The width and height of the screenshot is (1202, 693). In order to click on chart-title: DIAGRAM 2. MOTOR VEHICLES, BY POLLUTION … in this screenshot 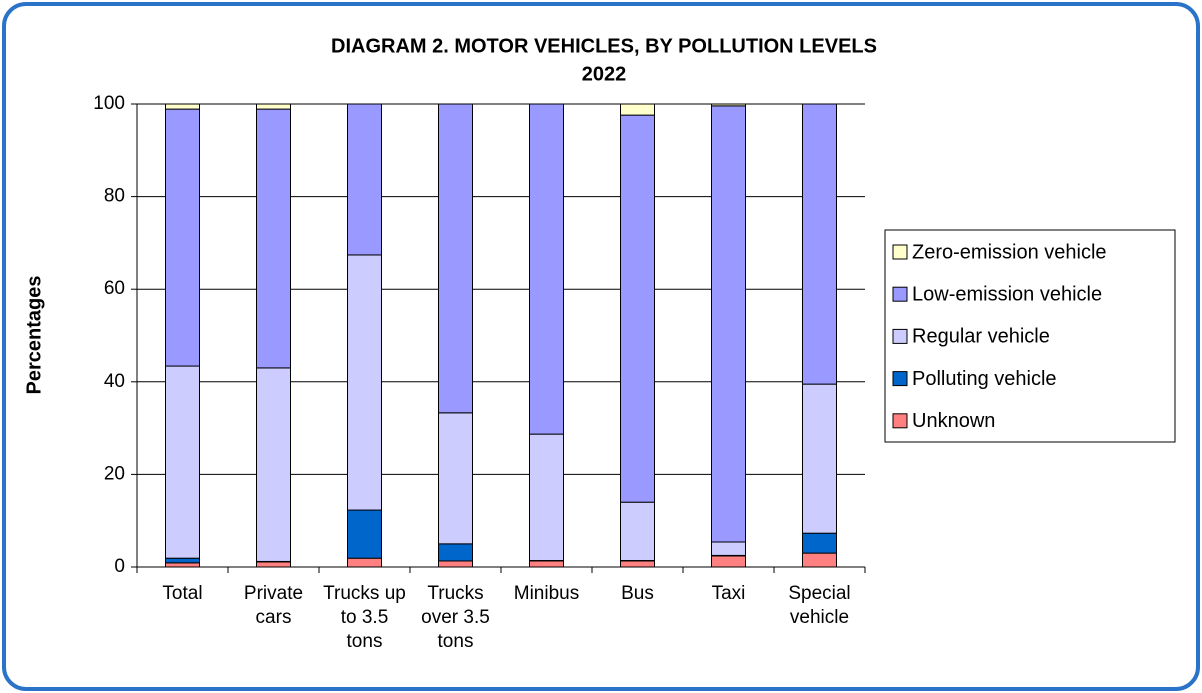, I will do `click(604, 46)`.